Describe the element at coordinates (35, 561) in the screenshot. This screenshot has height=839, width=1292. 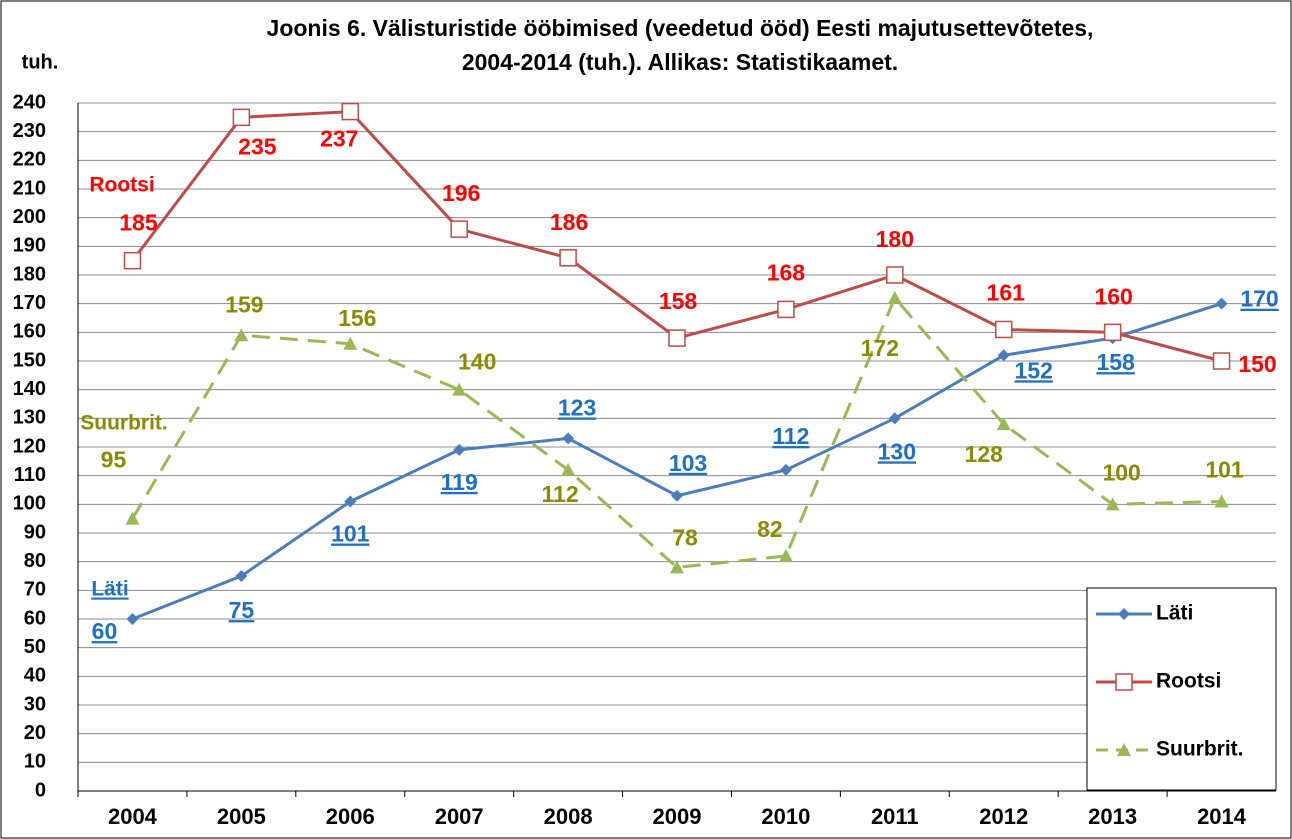
I see `y-tick-label: 80` at that location.